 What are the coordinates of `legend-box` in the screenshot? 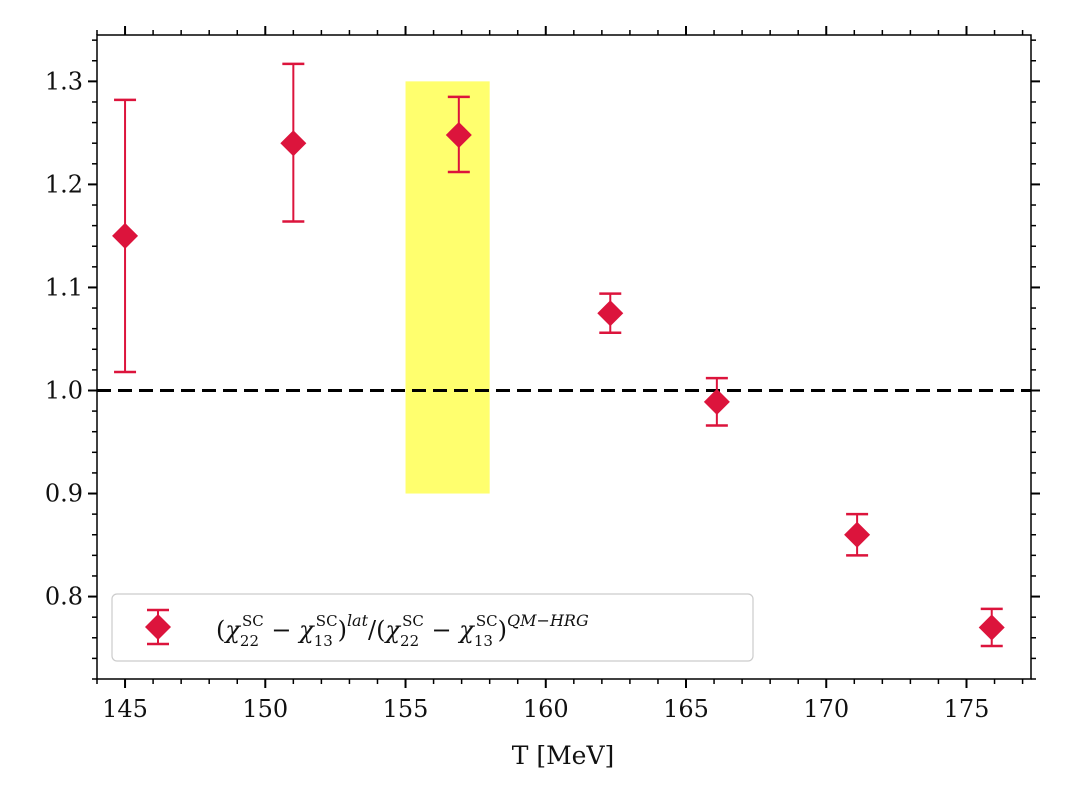 It's located at (432, 627).